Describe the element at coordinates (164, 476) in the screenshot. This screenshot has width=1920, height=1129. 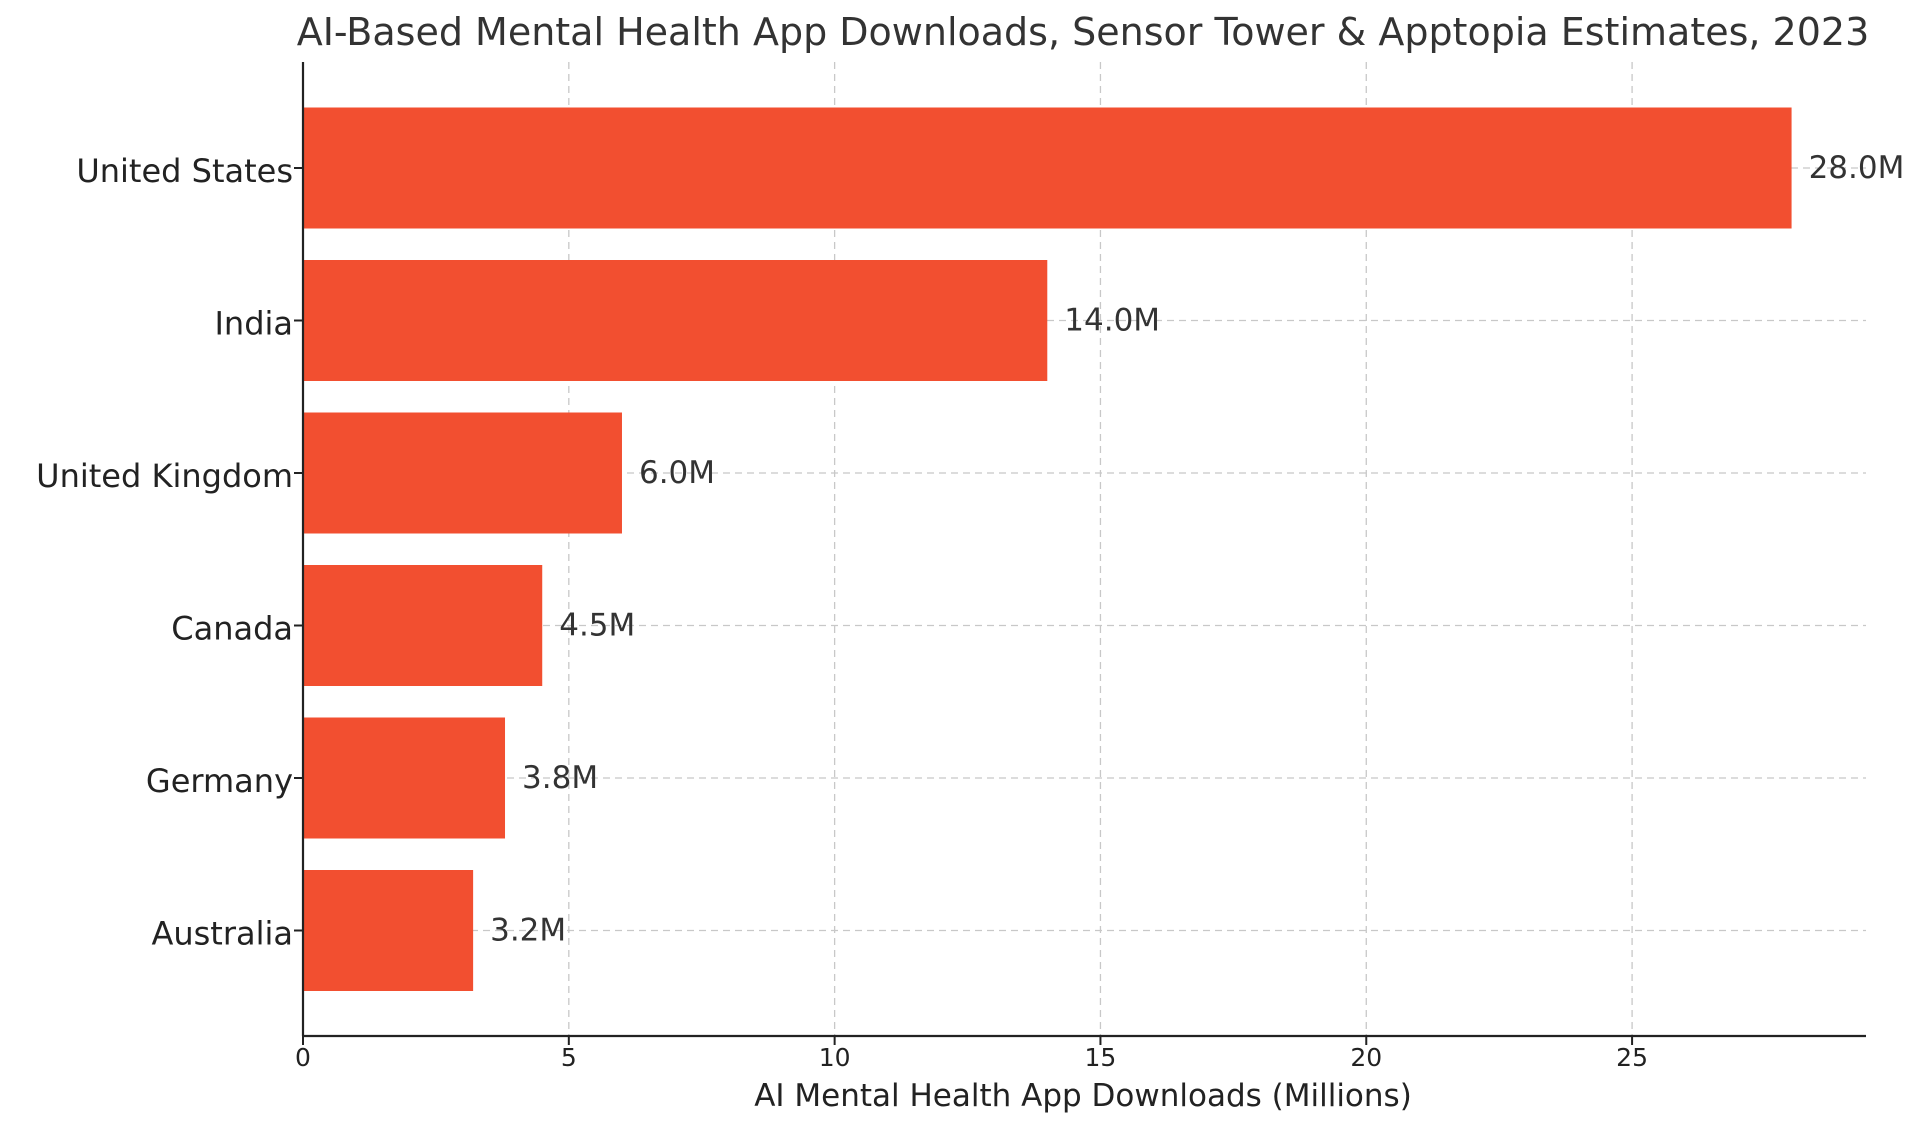
I see `y-tick-label-united-kingdom: United Kingdom` at that location.